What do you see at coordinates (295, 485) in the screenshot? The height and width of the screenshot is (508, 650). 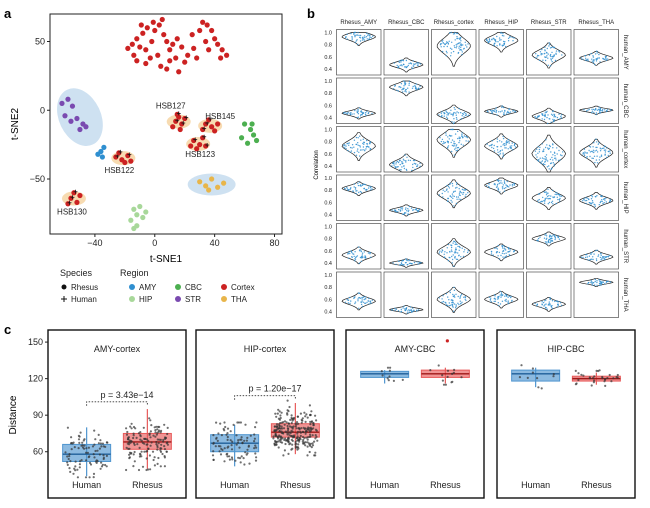 I see `box-xtick-label-1-1: Rhesus` at bounding box center [295, 485].